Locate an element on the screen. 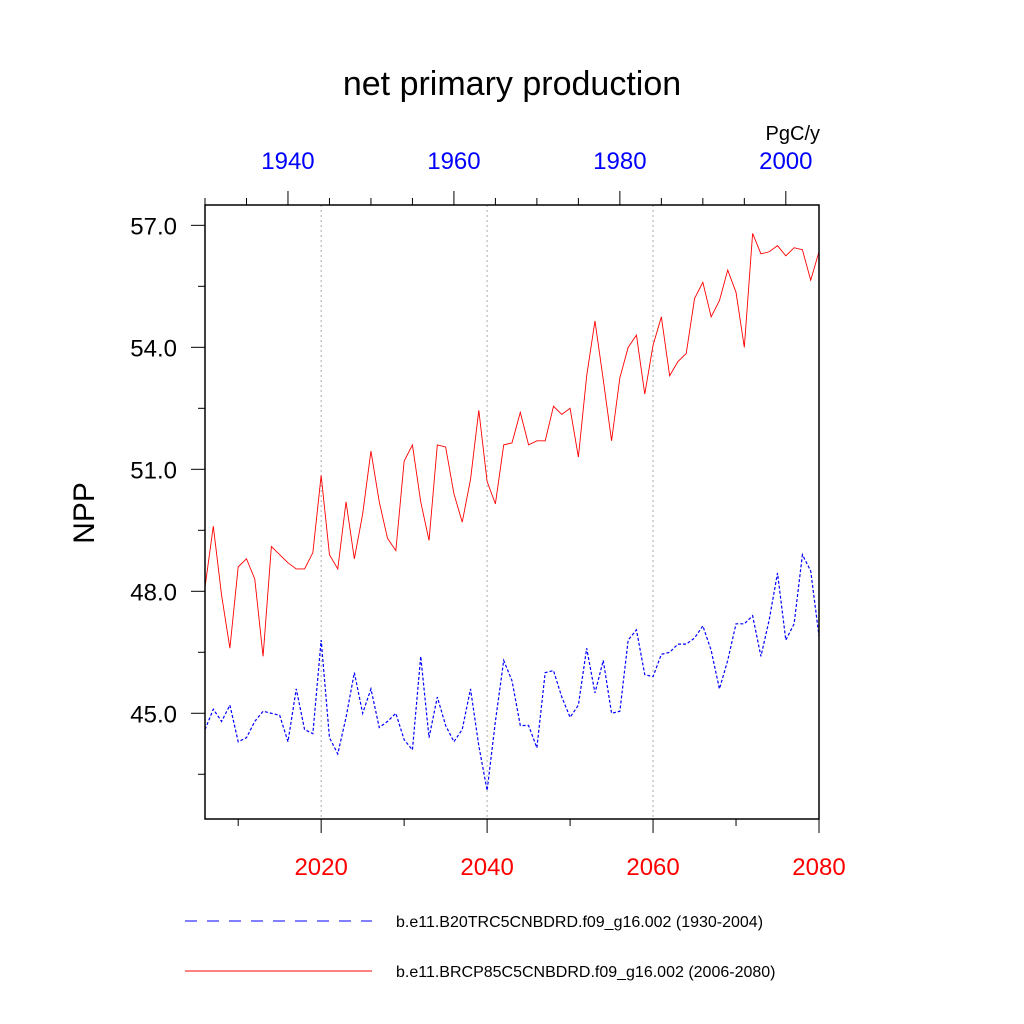 The height and width of the screenshot is (1024, 1024). y-tick-label-57.0: 57.0 is located at coordinates (153, 226).